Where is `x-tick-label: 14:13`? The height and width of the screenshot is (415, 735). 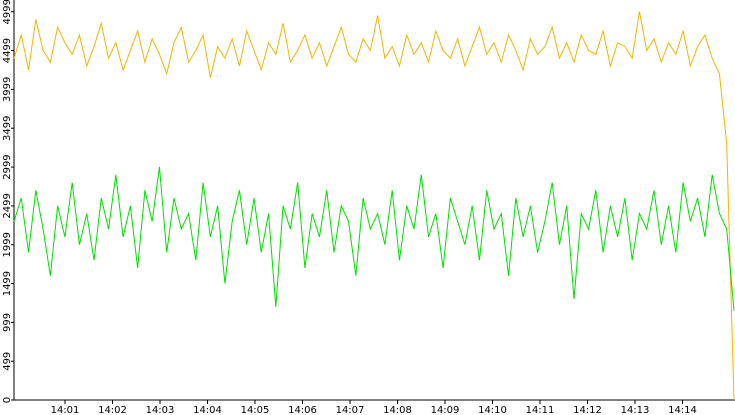
x-tick-label: 14:13 is located at coordinates (635, 410).